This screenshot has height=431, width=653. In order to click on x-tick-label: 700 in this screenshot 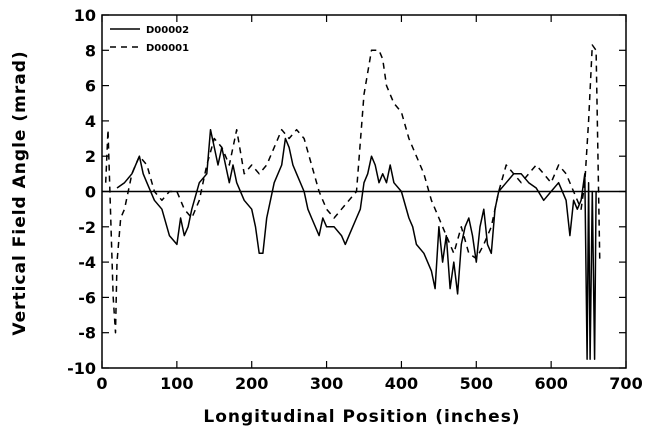, I will do `click(625, 383)`.